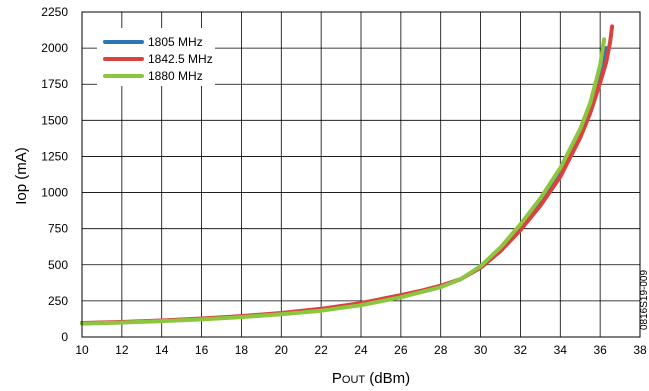 Image resolution: width=649 pixels, height=391 pixels. Describe the element at coordinates (354, 380) in the screenshot. I see `x-axis-title-subscript: OUT` at that location.